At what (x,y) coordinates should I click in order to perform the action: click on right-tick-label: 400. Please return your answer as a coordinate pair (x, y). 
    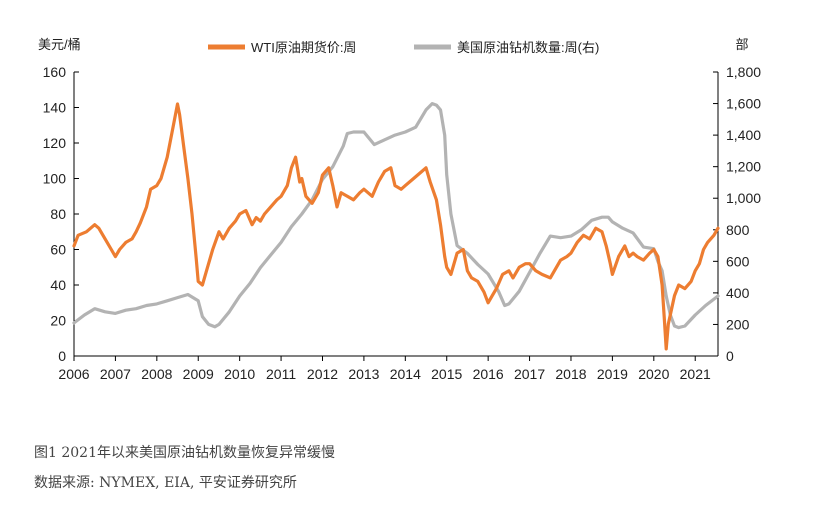
    Looking at the image, I should click on (738, 293).